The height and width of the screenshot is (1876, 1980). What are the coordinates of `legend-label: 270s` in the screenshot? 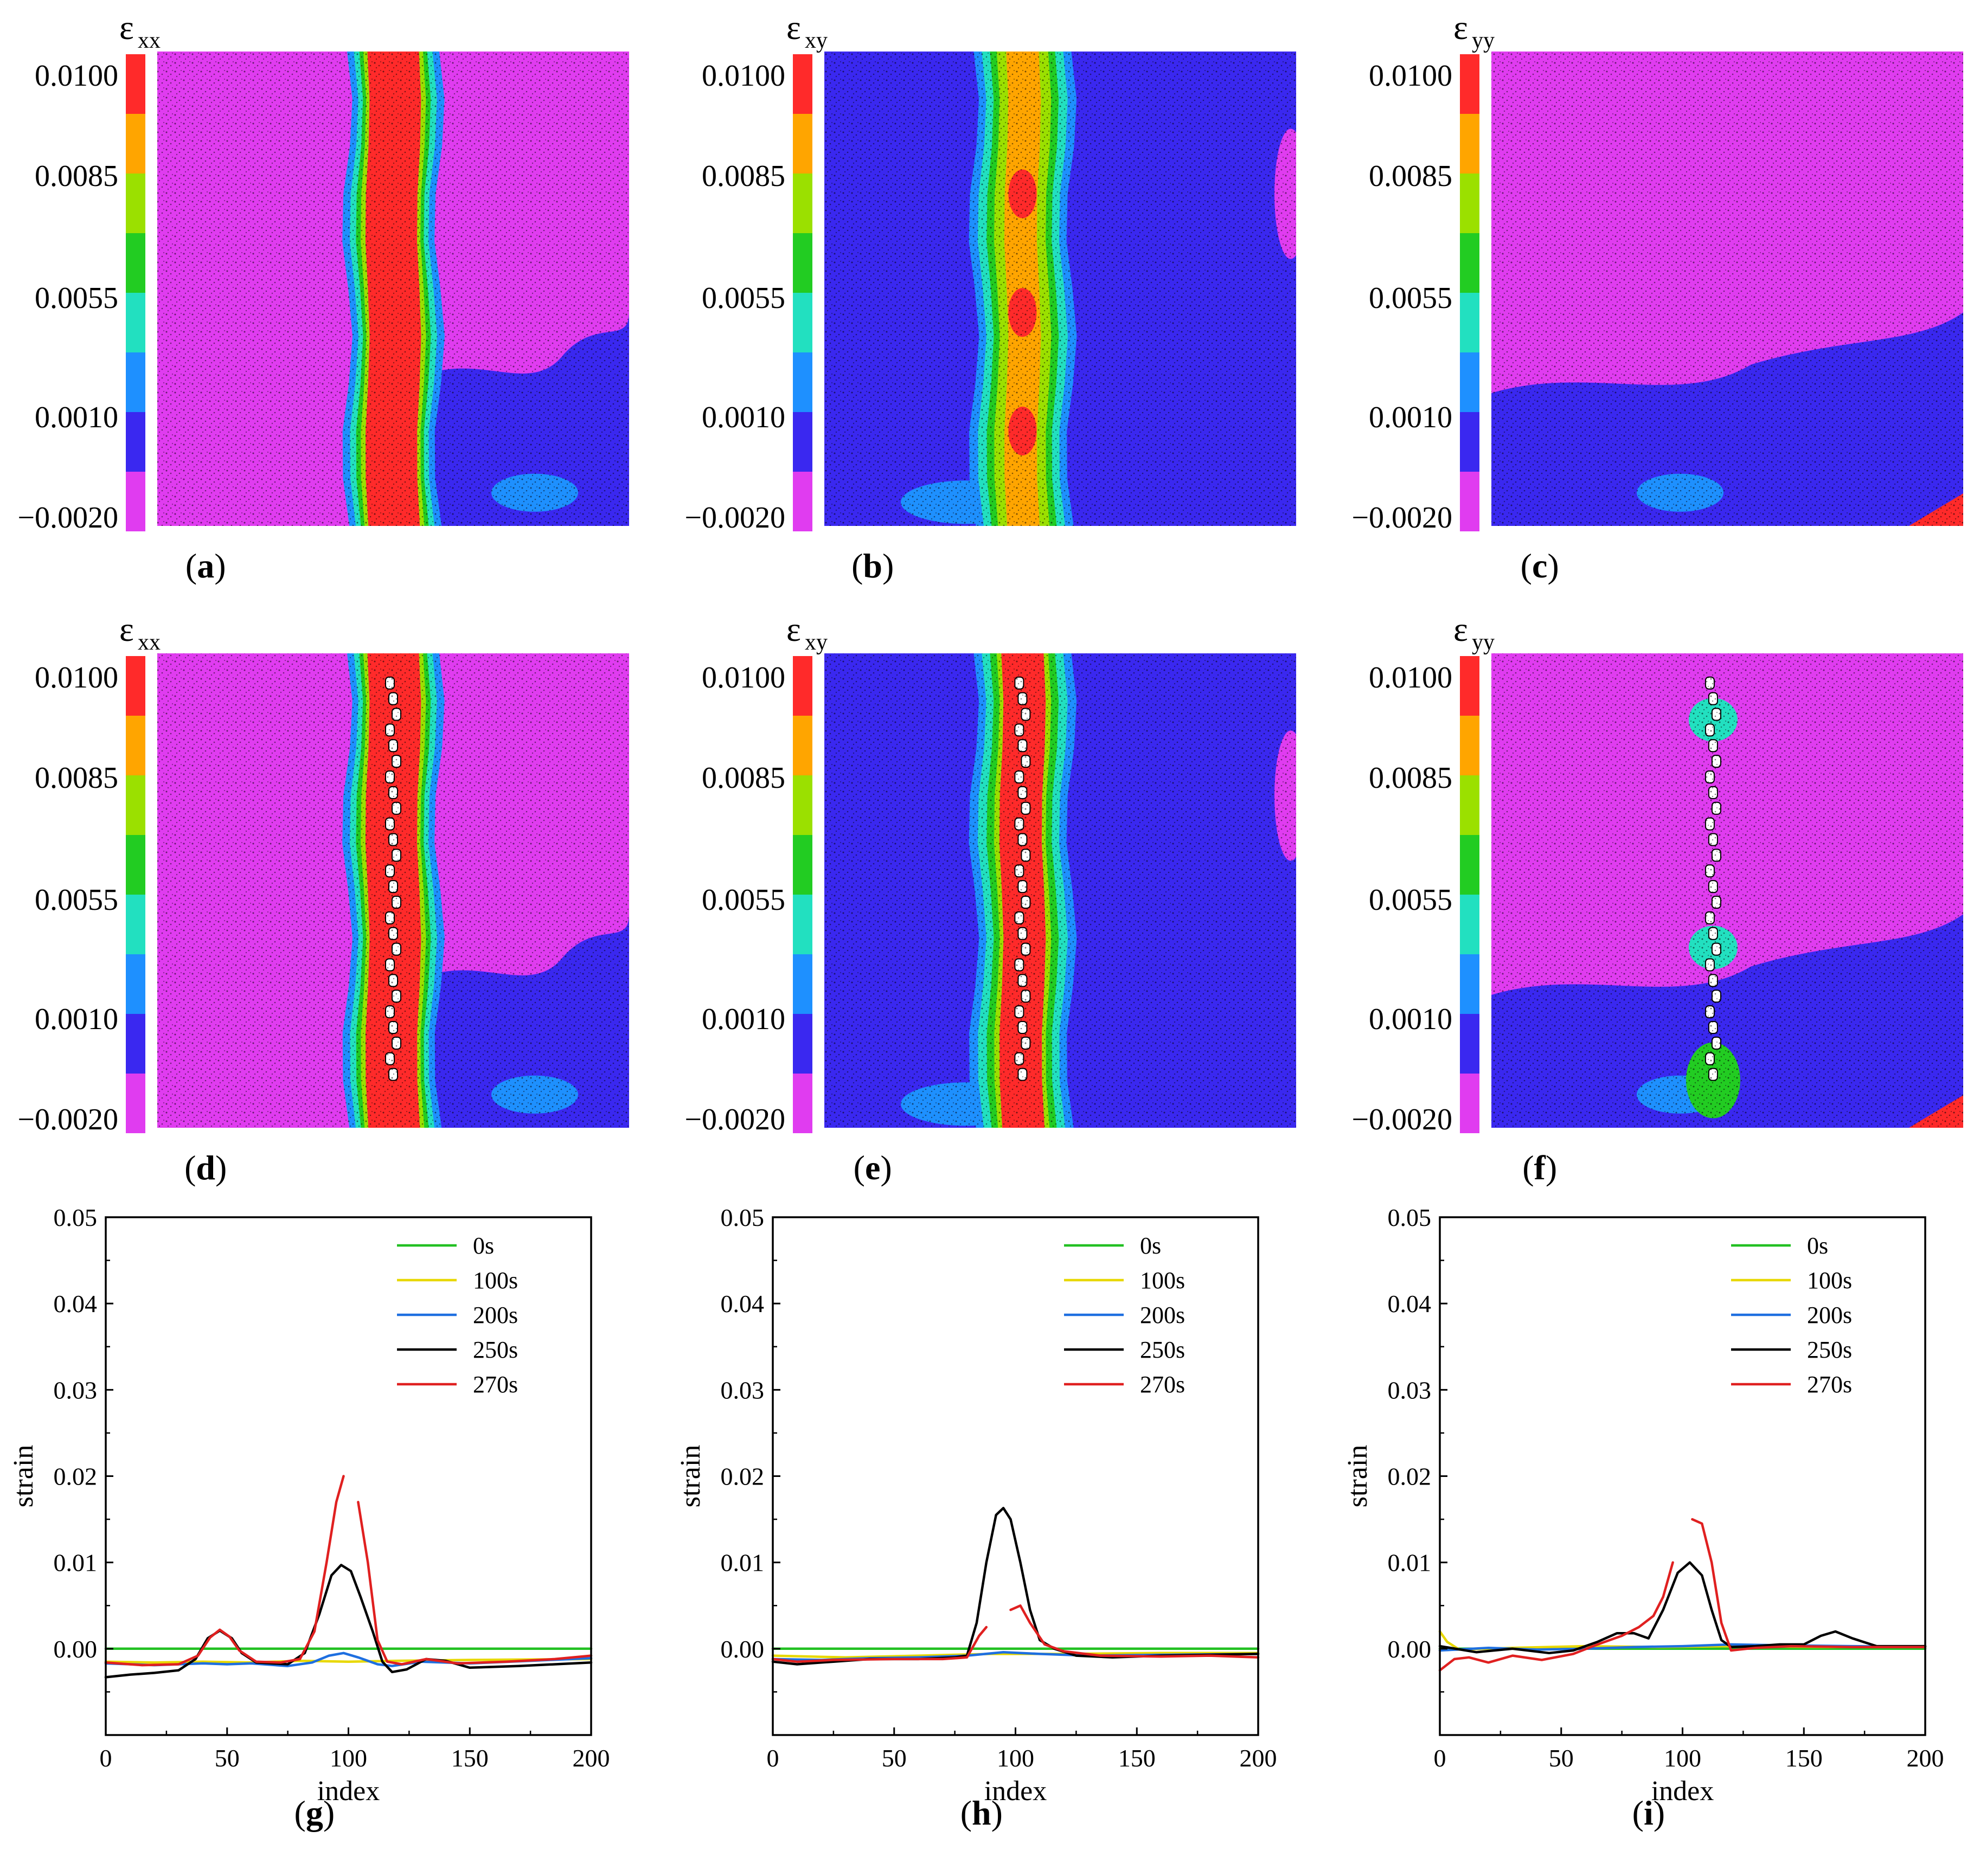 It's located at (495, 1384).